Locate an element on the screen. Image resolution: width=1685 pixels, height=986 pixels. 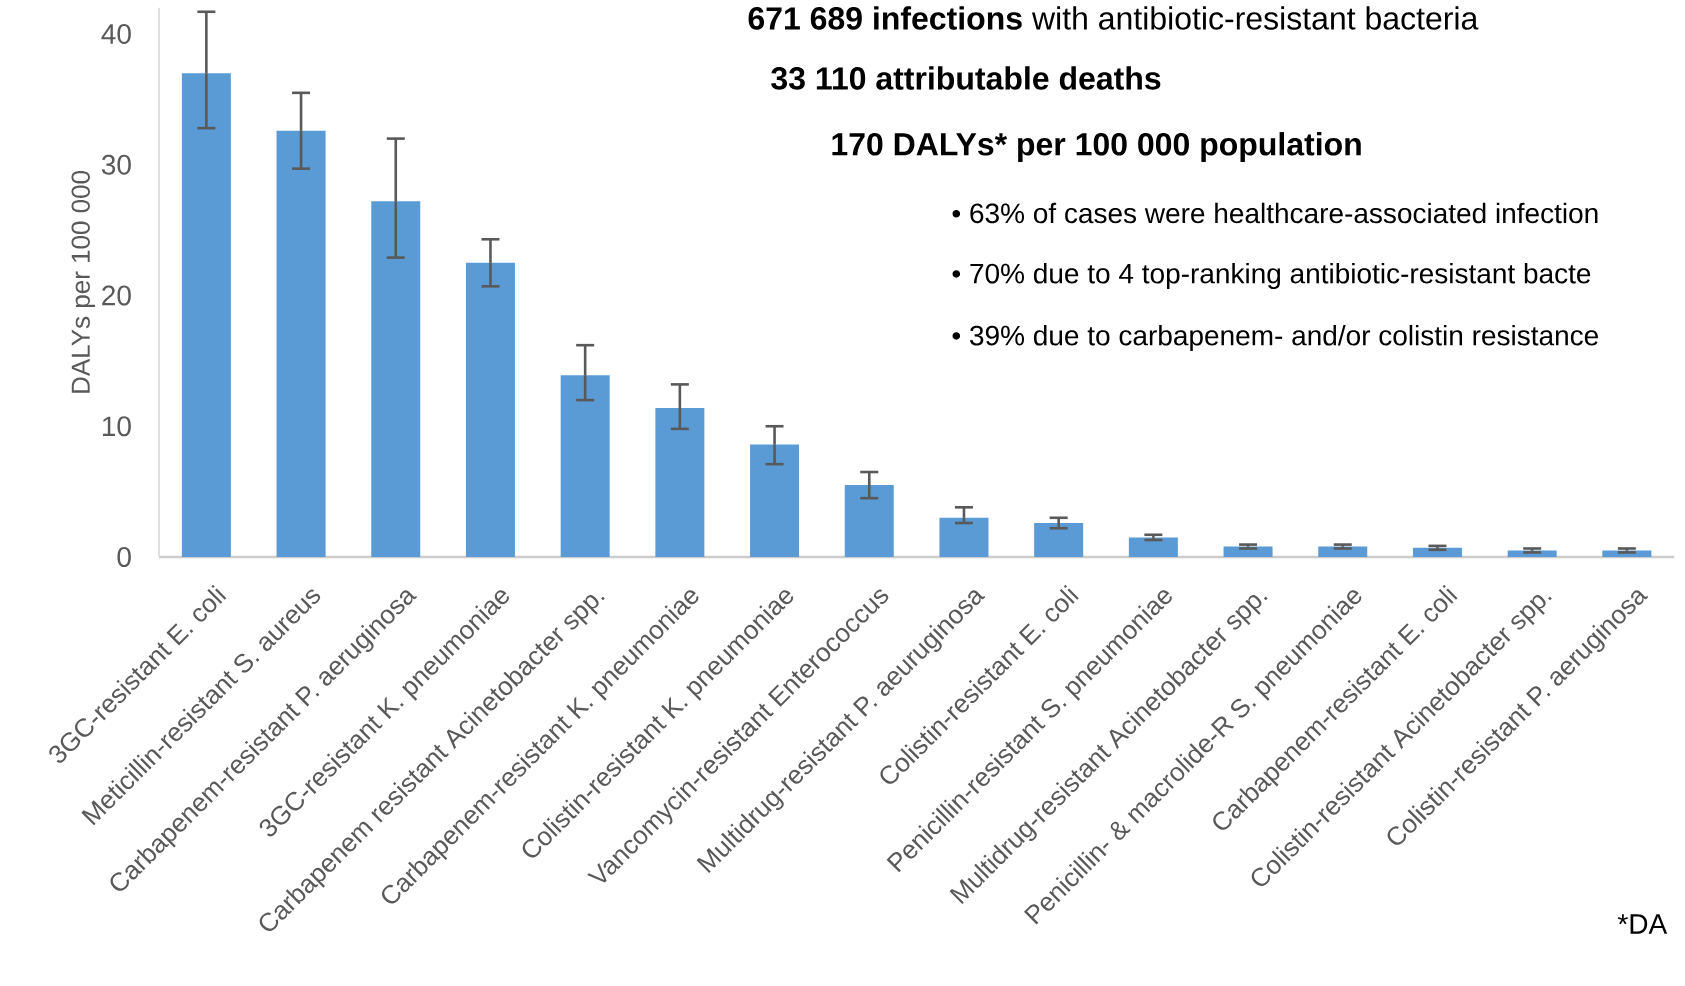
text: *DA is located at coordinates (1642, 924).